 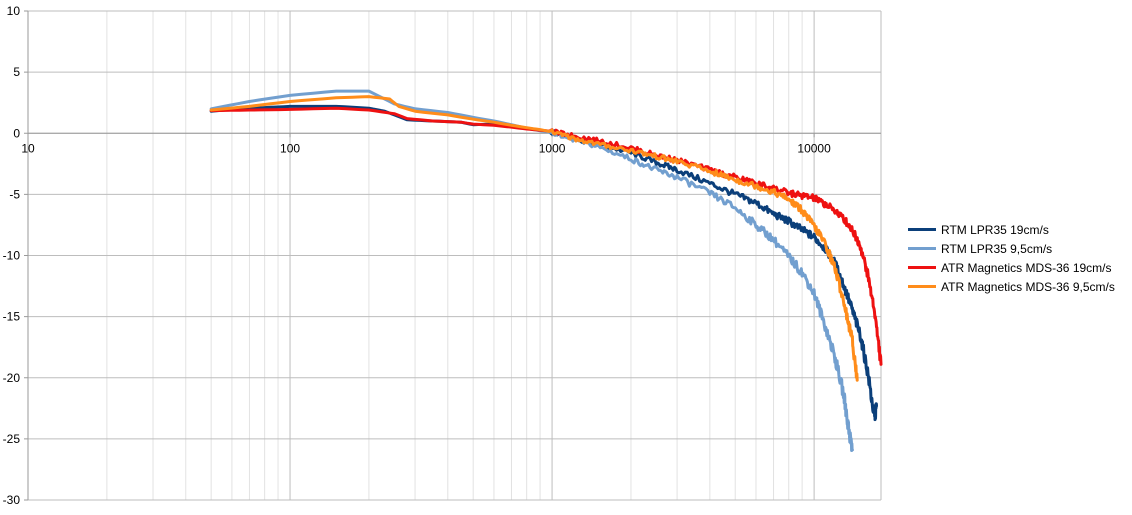 I want to click on y-tick-label: -15, so click(x=12, y=317).